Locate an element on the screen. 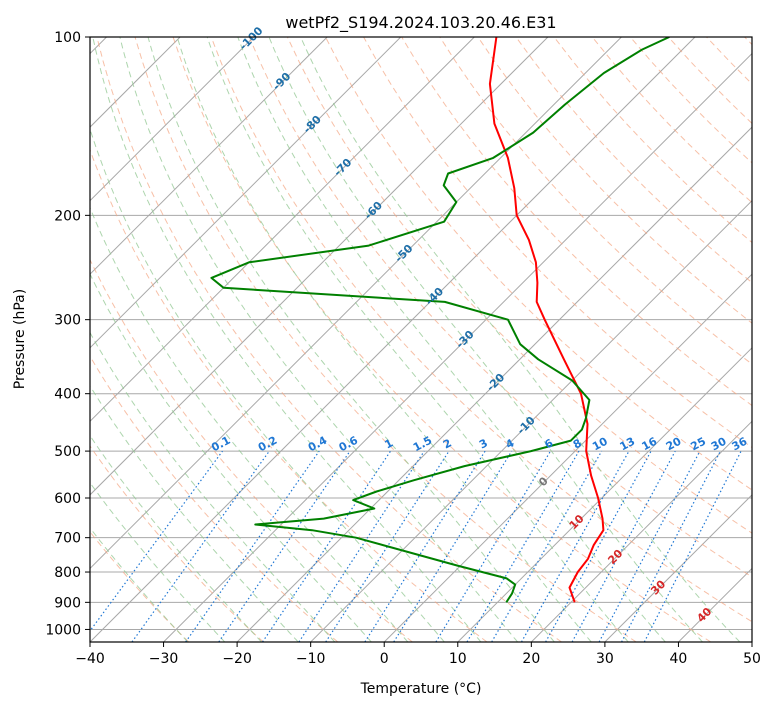 This screenshot has height=708, width=775. x-axis-label: Temperature (°C) is located at coordinates (421, 689).